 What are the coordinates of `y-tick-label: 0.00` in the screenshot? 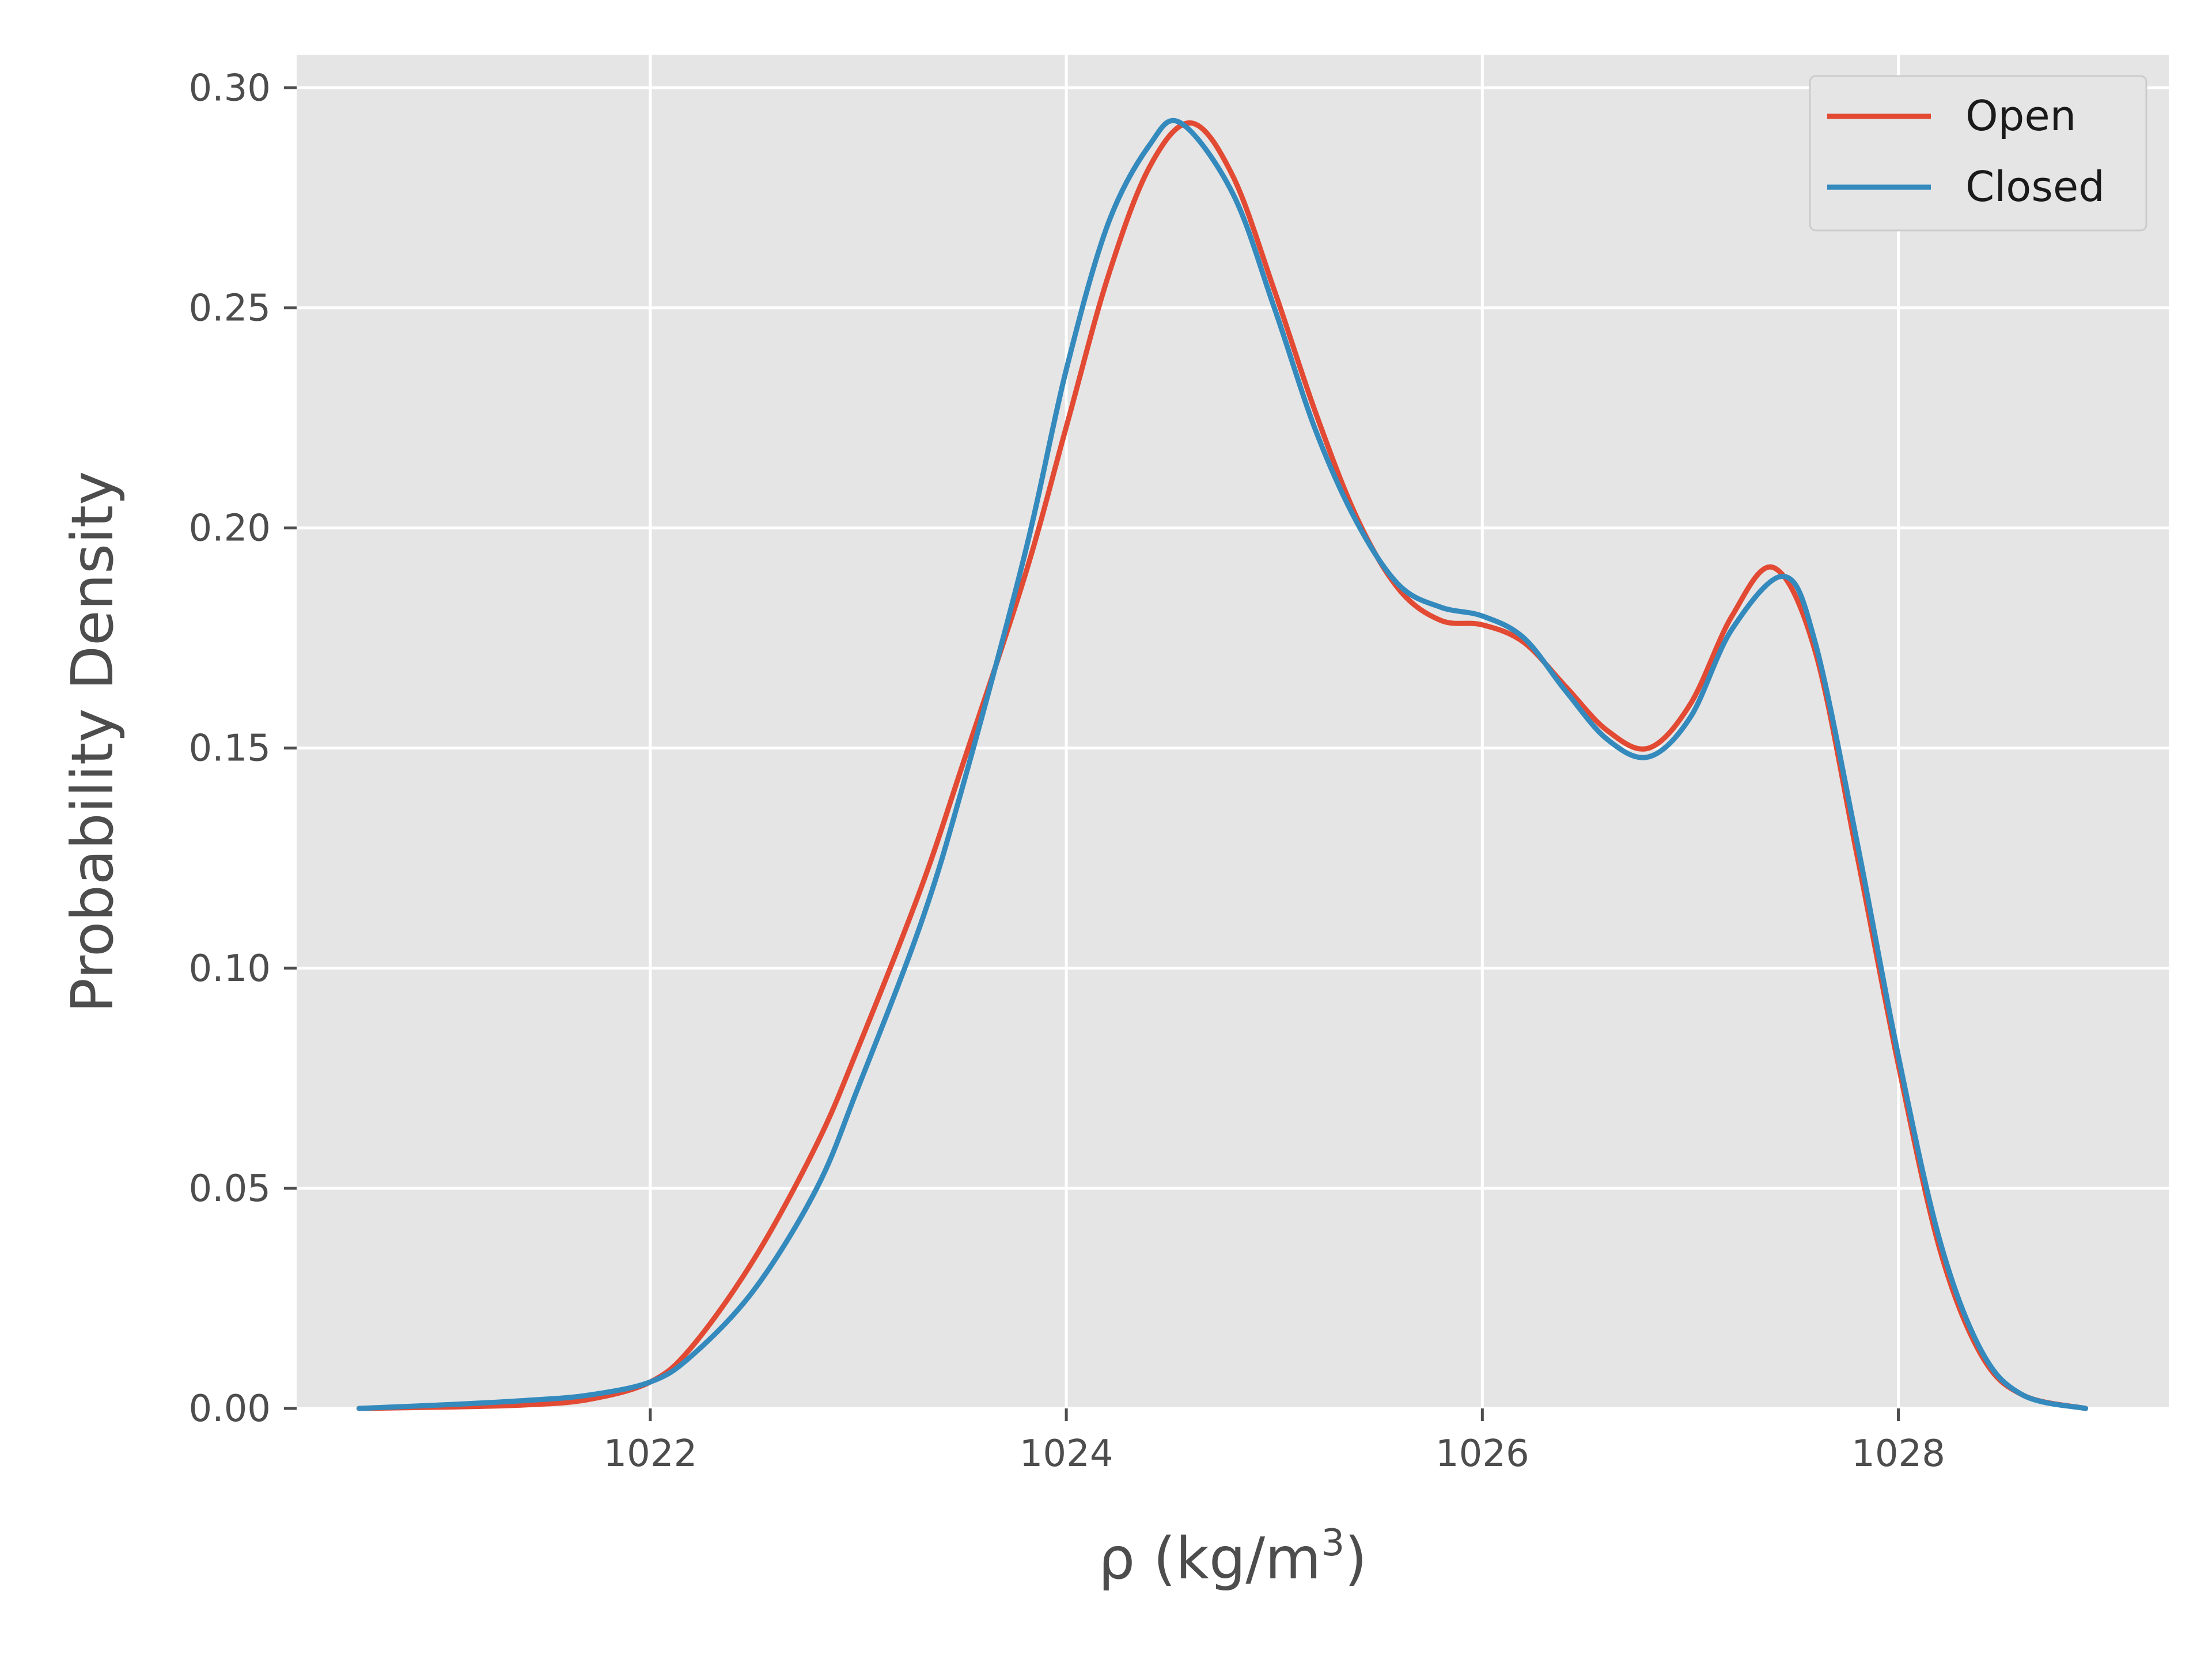 It's located at (230, 1409).